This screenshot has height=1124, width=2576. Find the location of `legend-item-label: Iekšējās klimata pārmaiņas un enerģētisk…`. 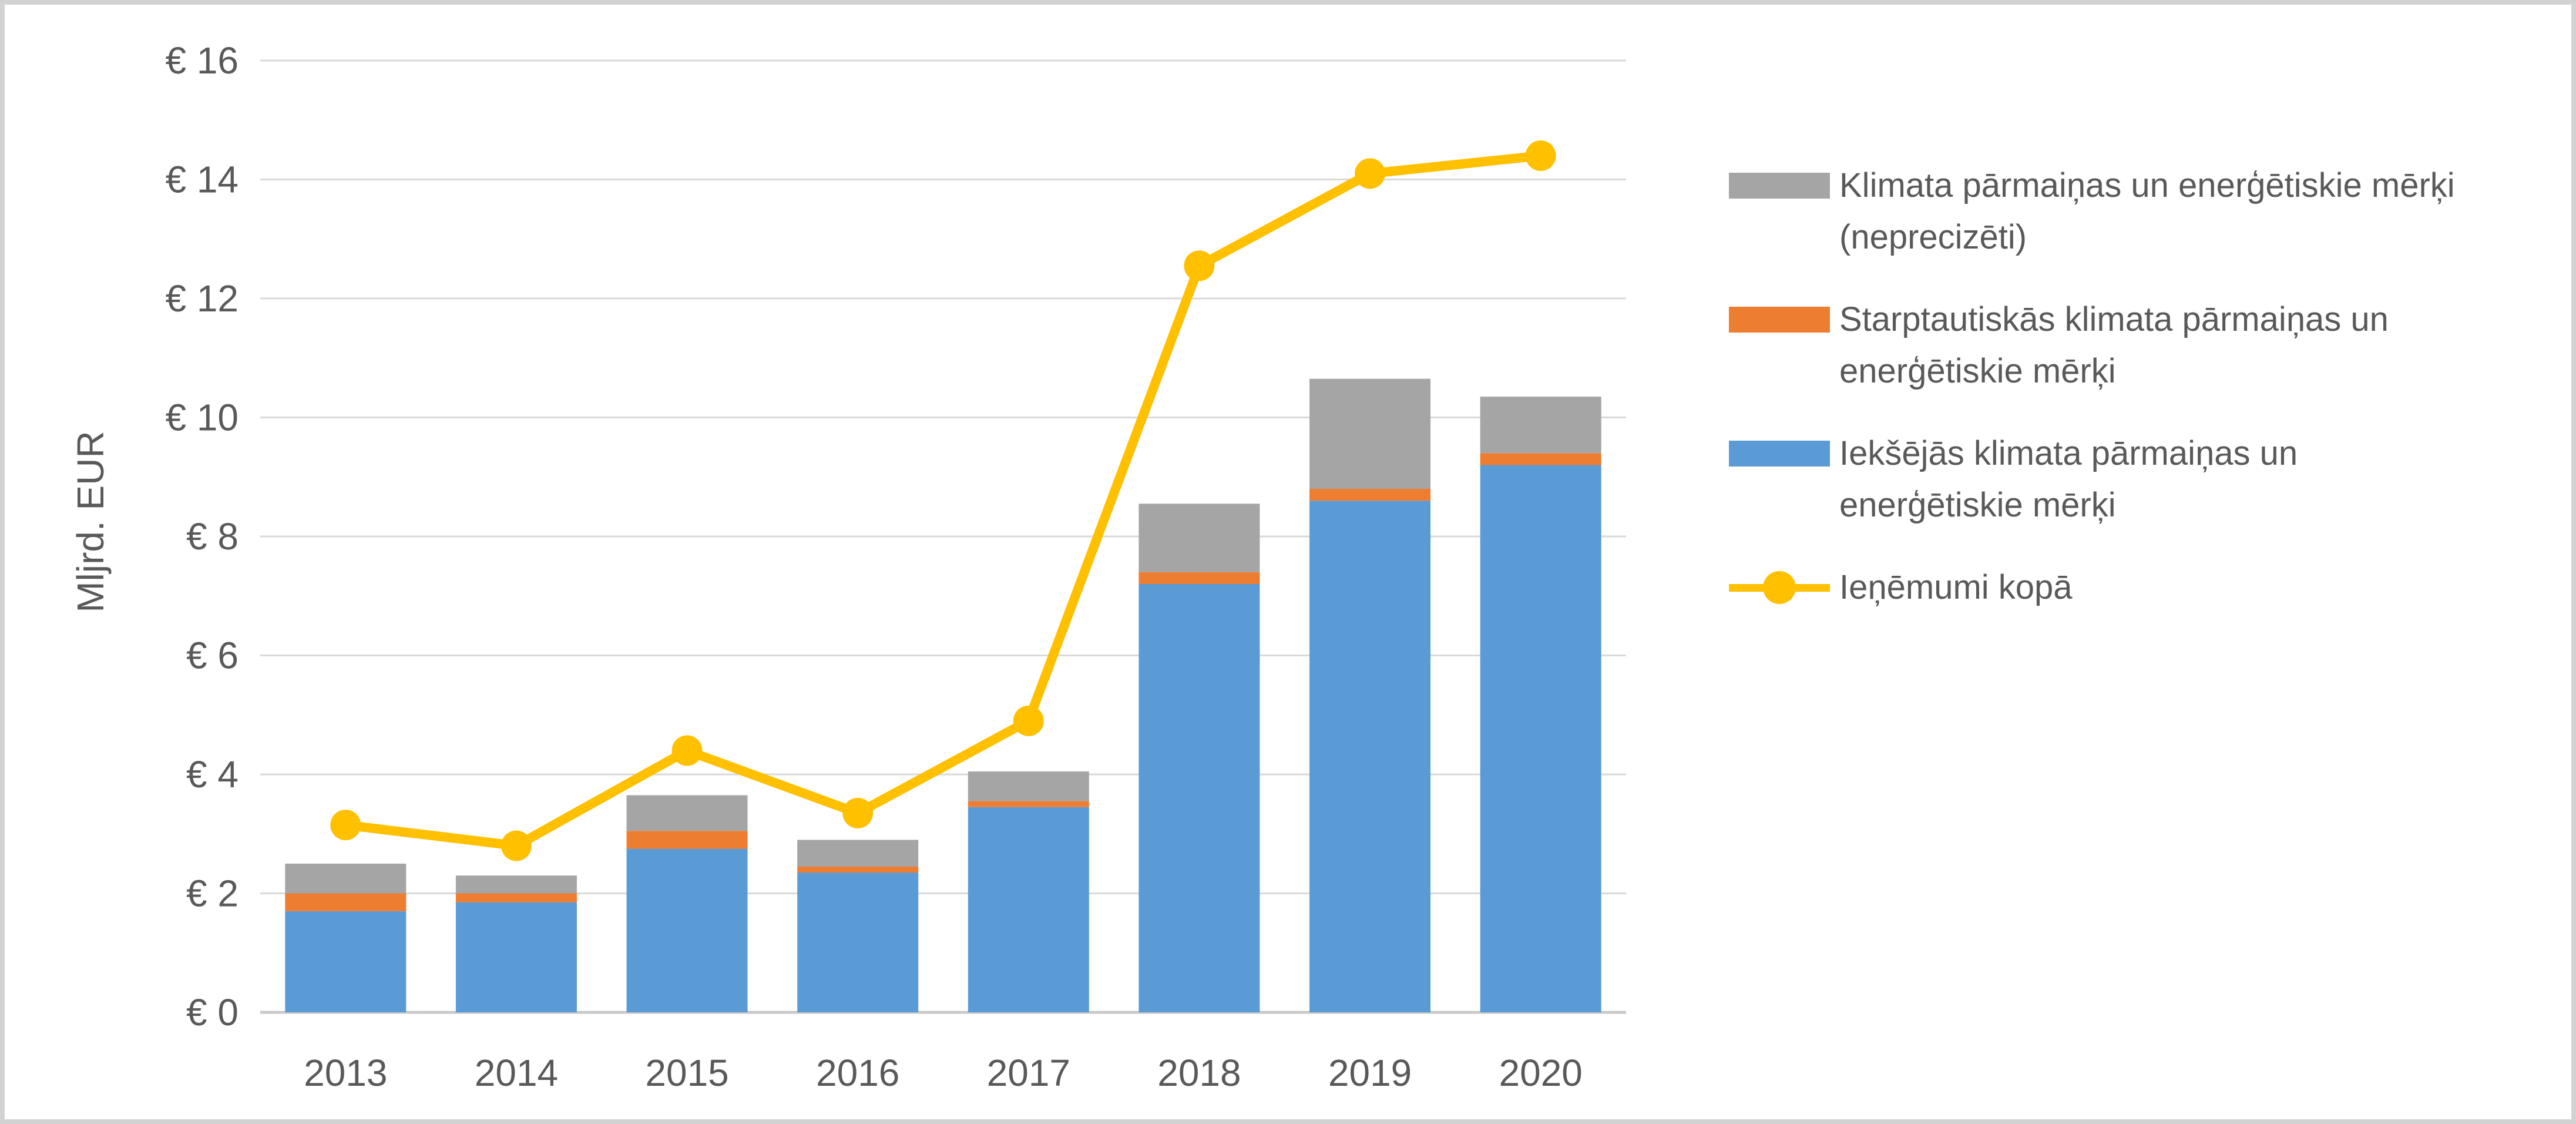

legend-item-label: Iekšējās klimata pārmaiņas un enerģētisk… is located at coordinates (2068, 479).